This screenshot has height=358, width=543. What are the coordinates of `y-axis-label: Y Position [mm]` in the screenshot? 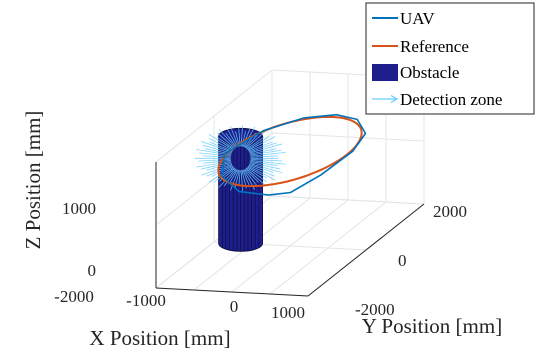 It's located at (432, 326).